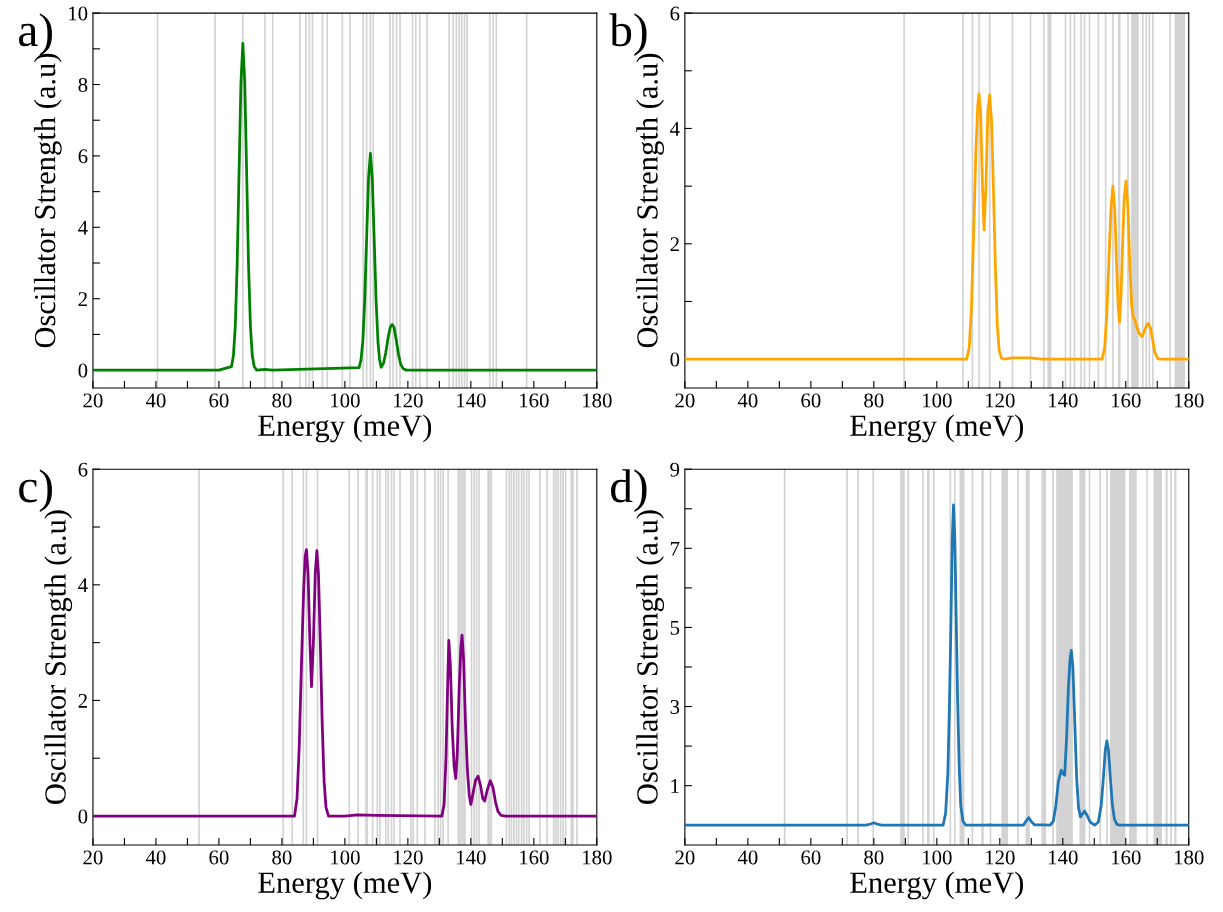 The height and width of the screenshot is (912, 1223). Describe the element at coordinates (675, 628) in the screenshot. I see `y-tick-label: 5` at that location.